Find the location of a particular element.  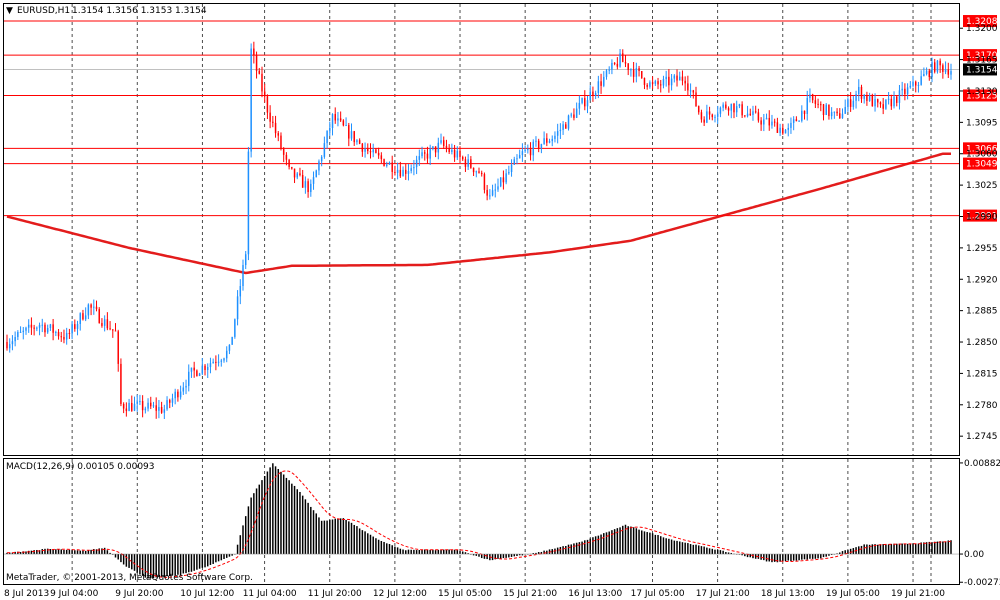

x-tick-label: 19 Jul 05:00 is located at coordinates (853, 594).